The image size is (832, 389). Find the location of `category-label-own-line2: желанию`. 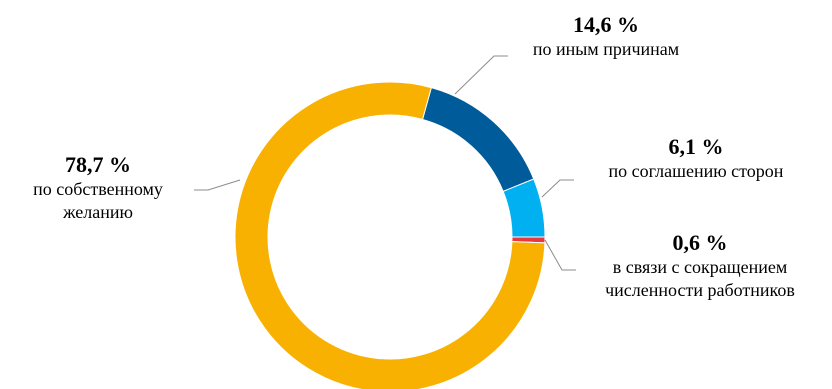

category-label-own-line2: желанию is located at coordinates (98, 211).